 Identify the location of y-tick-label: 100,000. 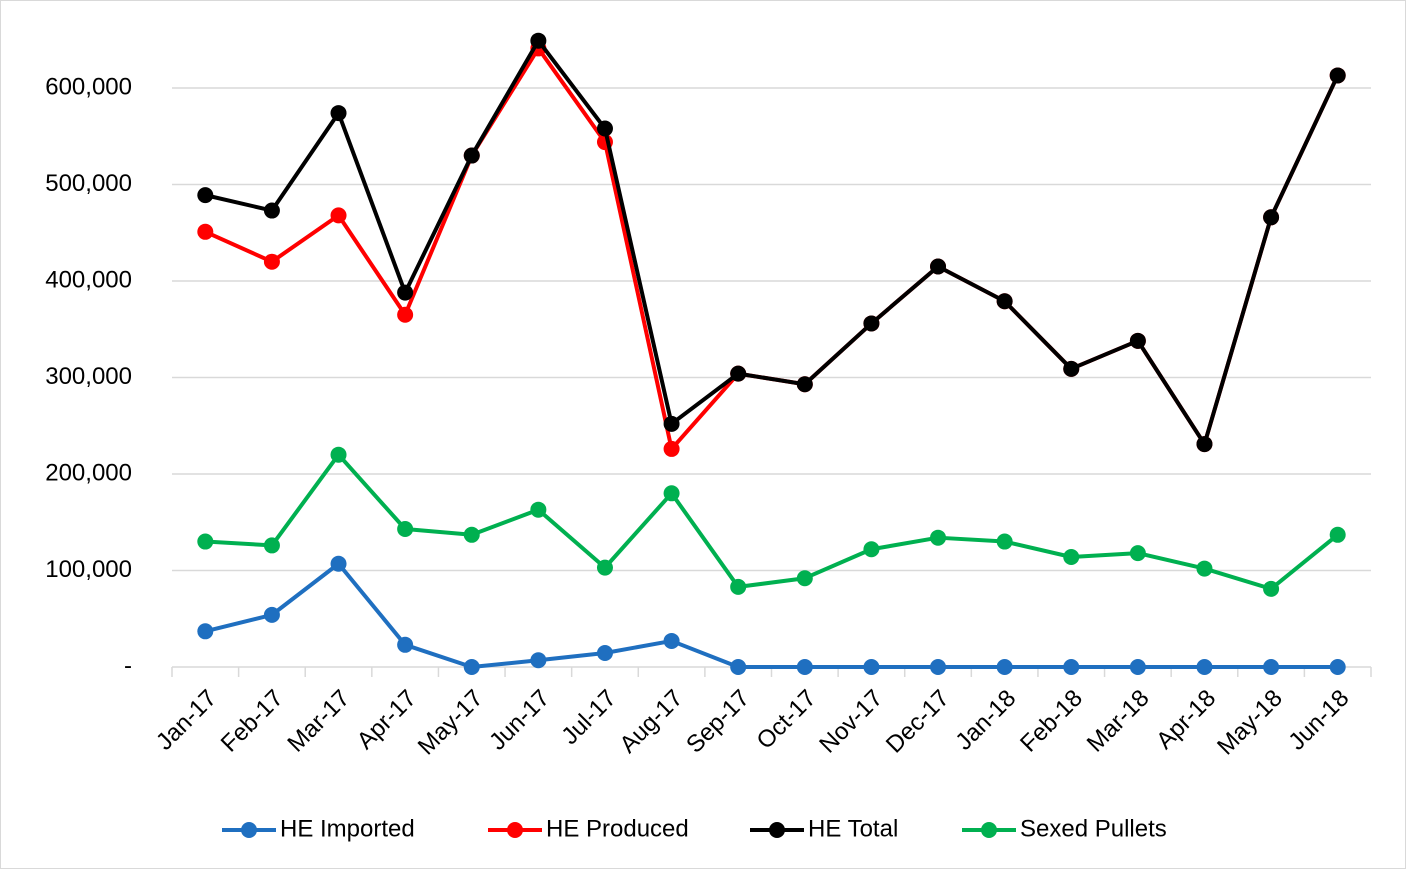
(88, 569).